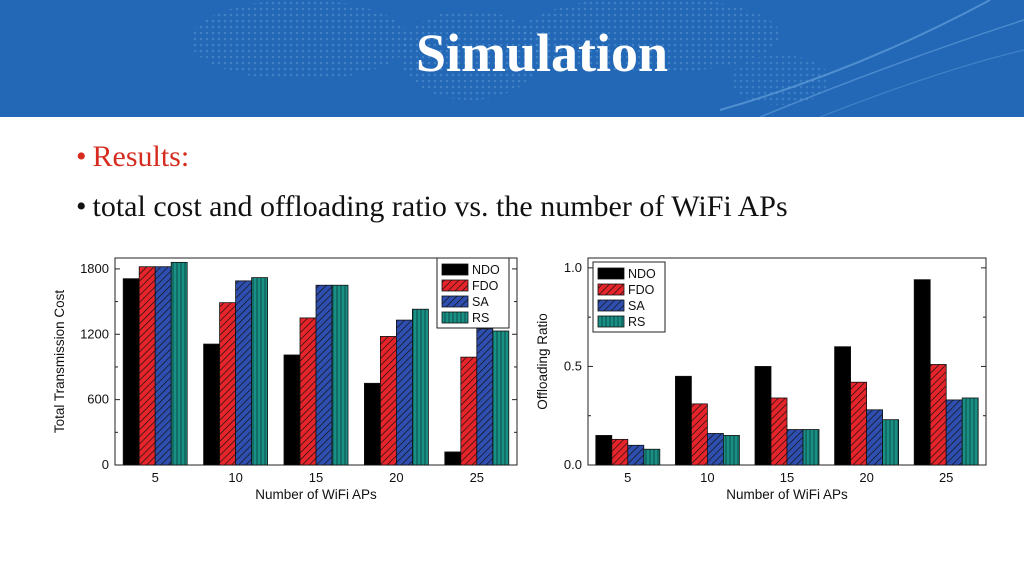  Describe the element at coordinates (432, 157) in the screenshot. I see `bullet-results: • Results:` at that location.